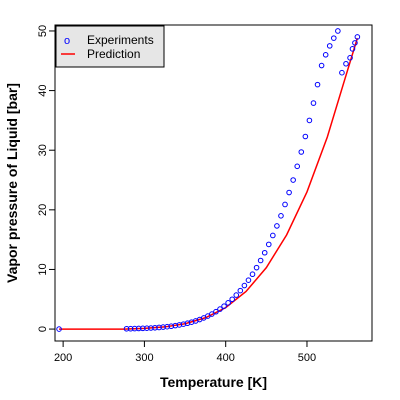 The width and height of the screenshot is (400, 400). What do you see at coordinates (63, 358) in the screenshot?
I see `x-tick-label: 200` at bounding box center [63, 358].